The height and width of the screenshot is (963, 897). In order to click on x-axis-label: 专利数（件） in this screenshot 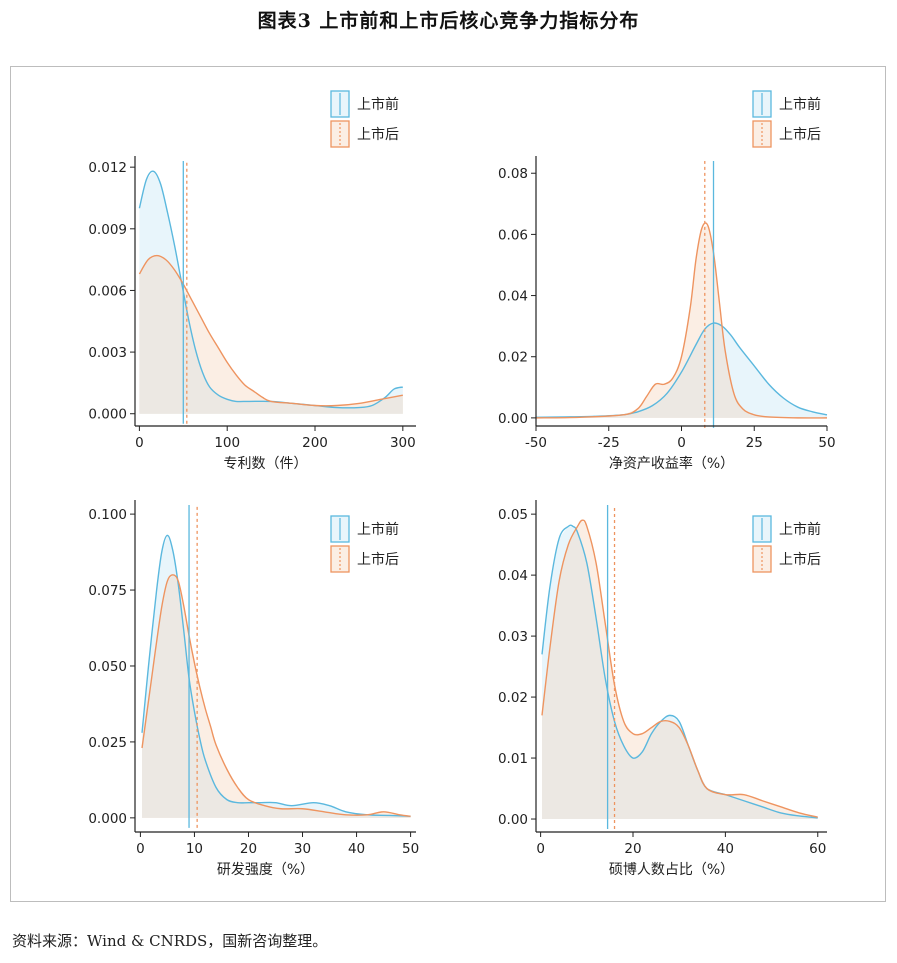, I will do `click(266, 464)`.